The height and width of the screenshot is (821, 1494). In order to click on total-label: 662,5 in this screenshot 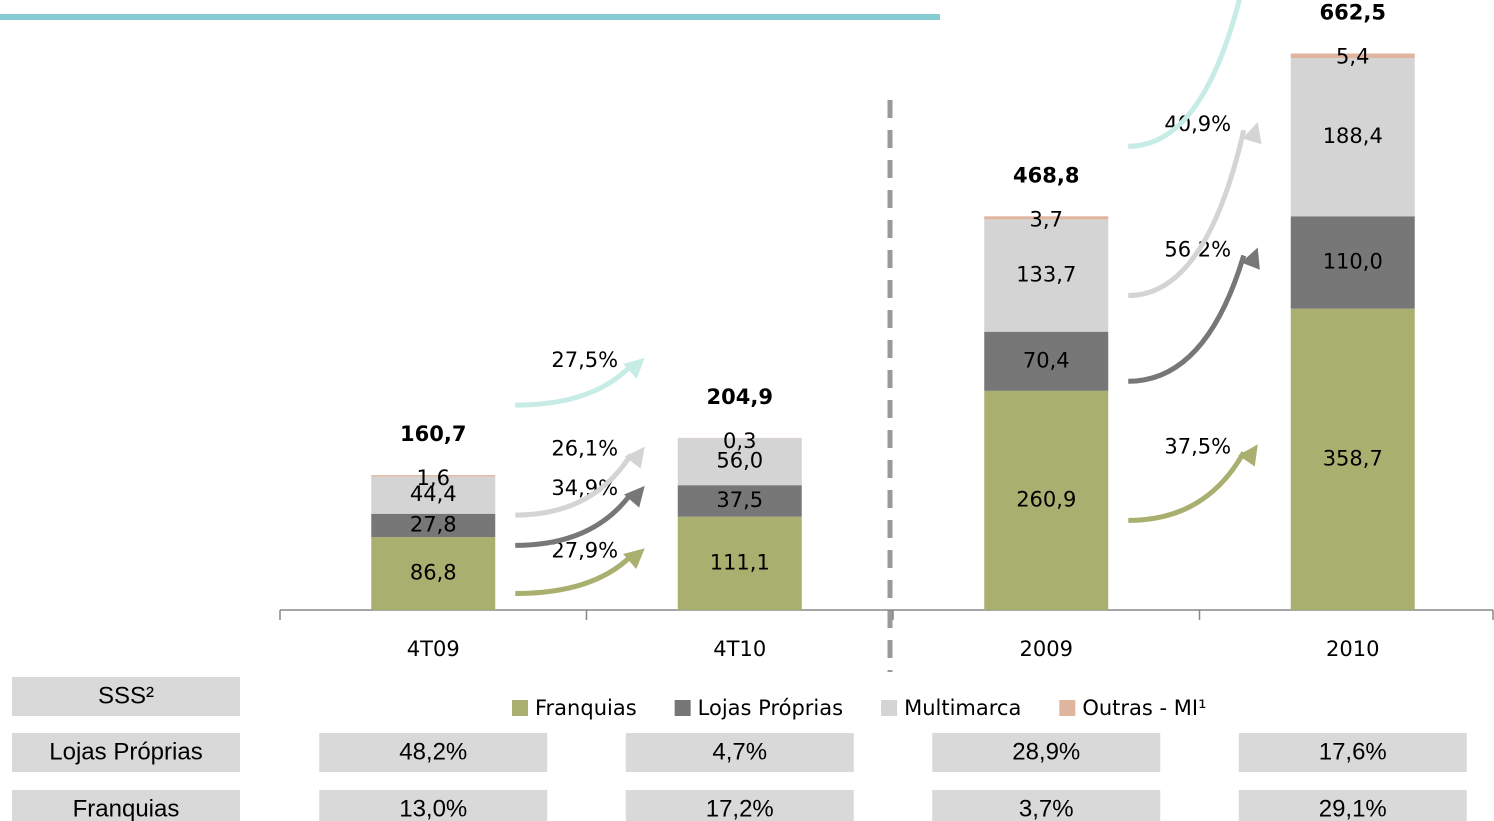, I will do `click(1353, 13)`.